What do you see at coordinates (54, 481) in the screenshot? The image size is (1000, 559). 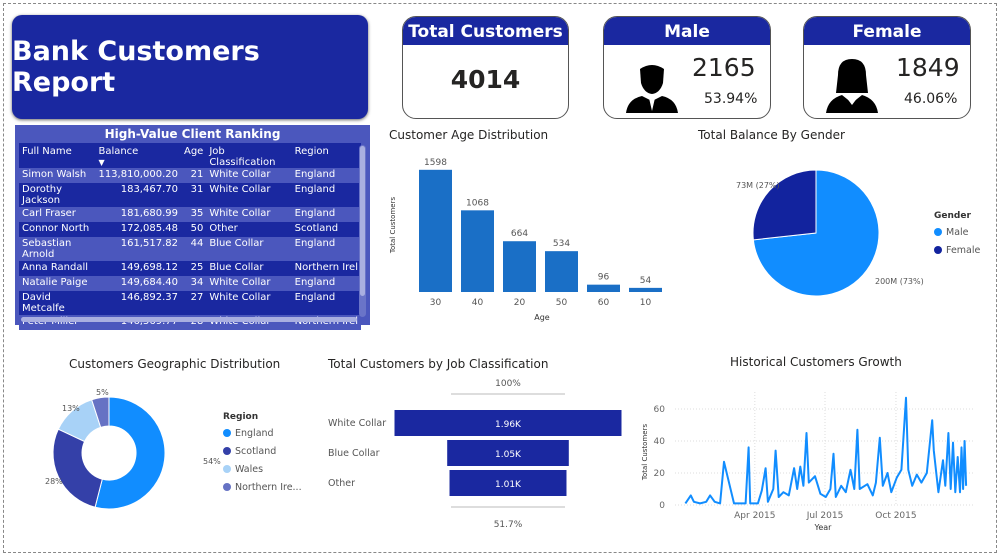 I see `slice-data-label: 28%` at bounding box center [54, 481].